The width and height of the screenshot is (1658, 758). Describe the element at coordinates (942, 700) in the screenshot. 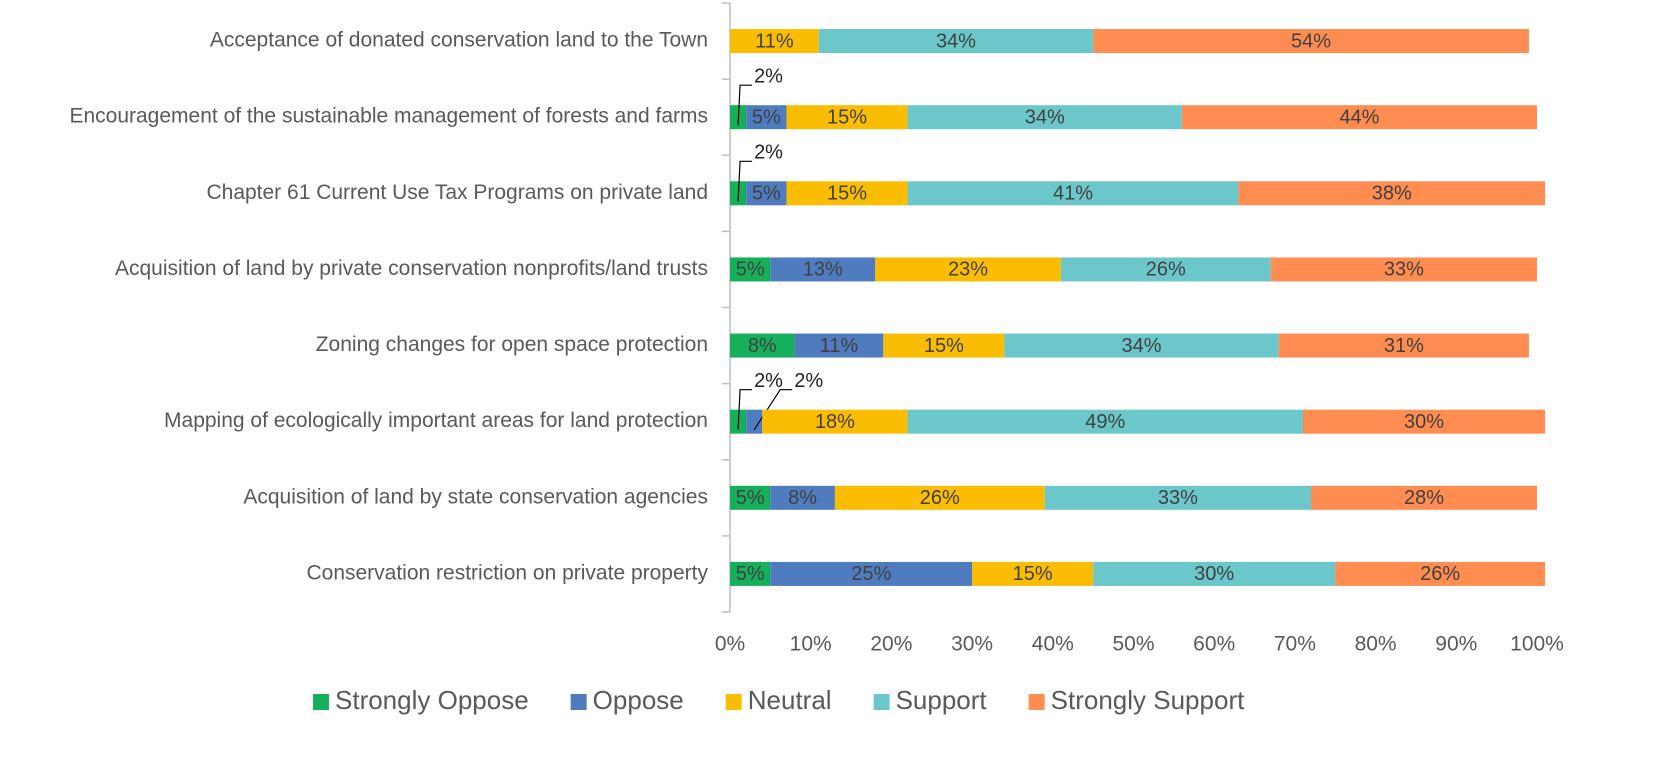

I see `legend-label: Support` at that location.